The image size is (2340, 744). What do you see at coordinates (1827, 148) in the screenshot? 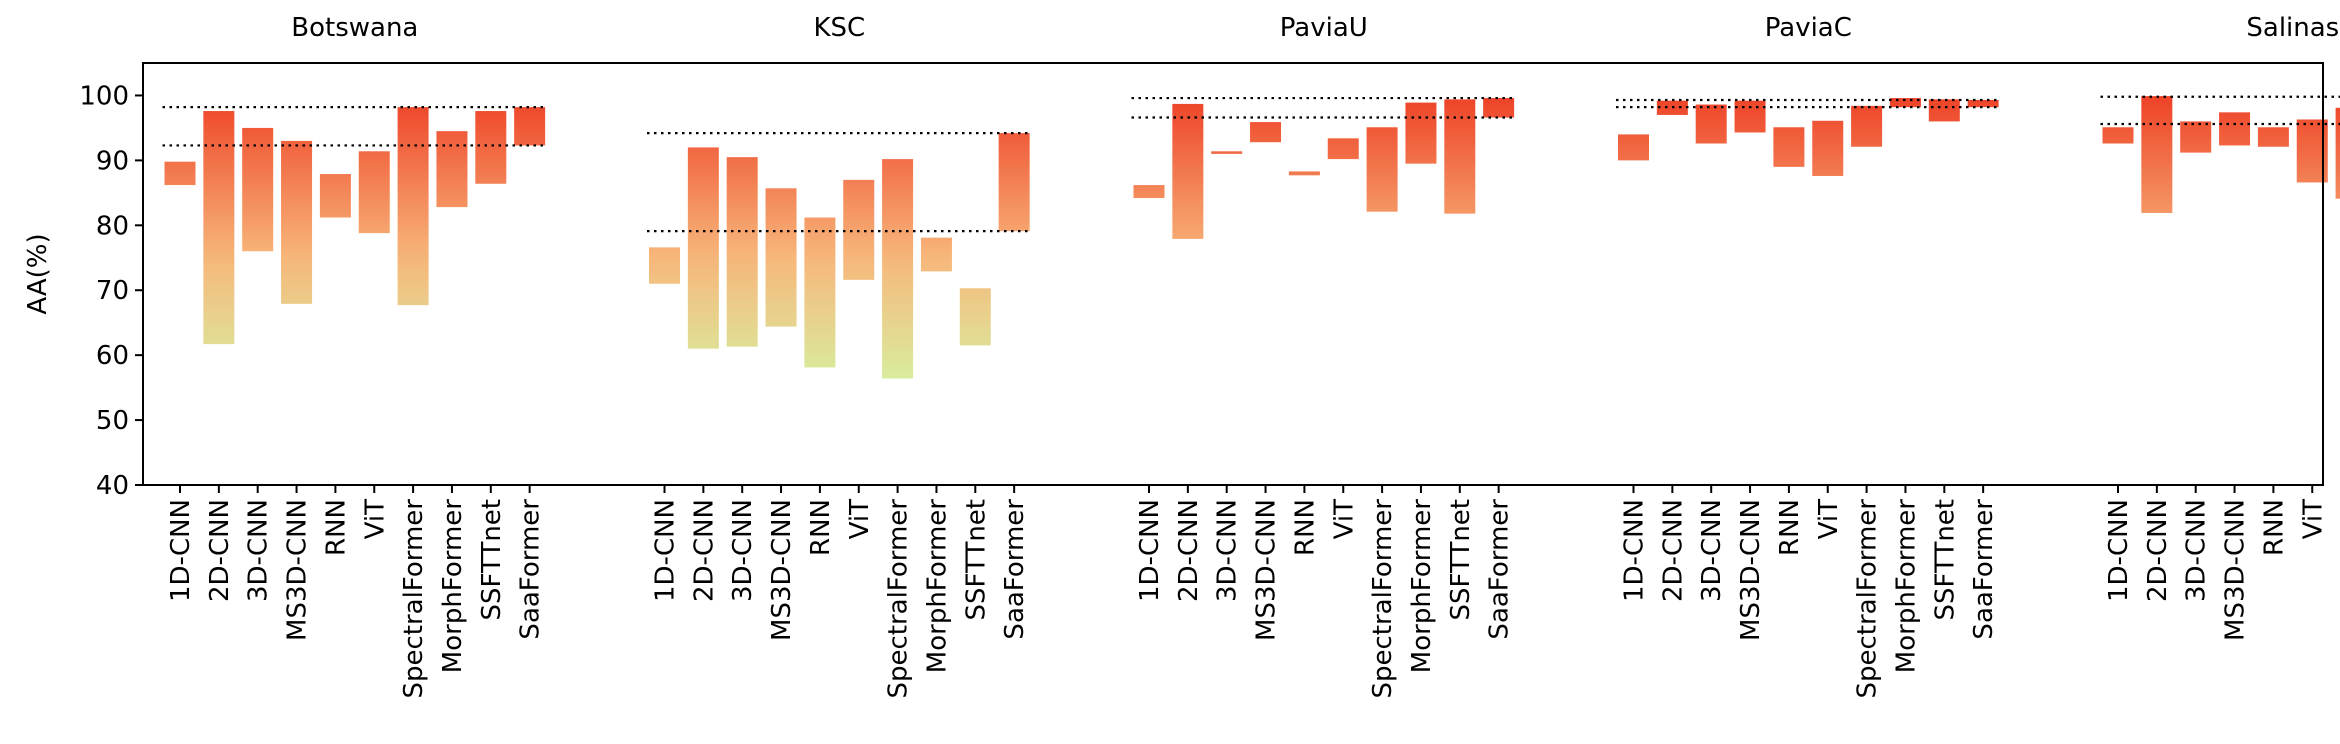
I see `bar-paviac-vit` at bounding box center [1827, 148].